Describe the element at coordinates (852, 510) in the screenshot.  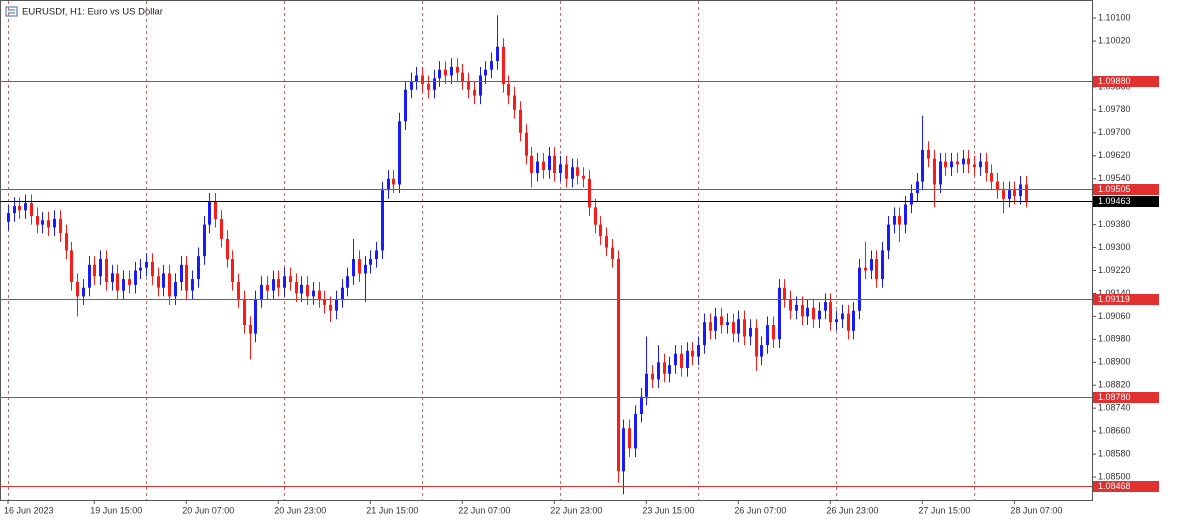
I see `x-tick-label: 26 Jun 23:00` at that location.